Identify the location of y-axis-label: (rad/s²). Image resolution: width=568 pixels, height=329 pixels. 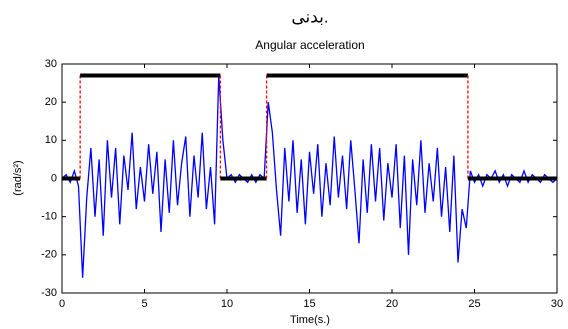
(18, 177).